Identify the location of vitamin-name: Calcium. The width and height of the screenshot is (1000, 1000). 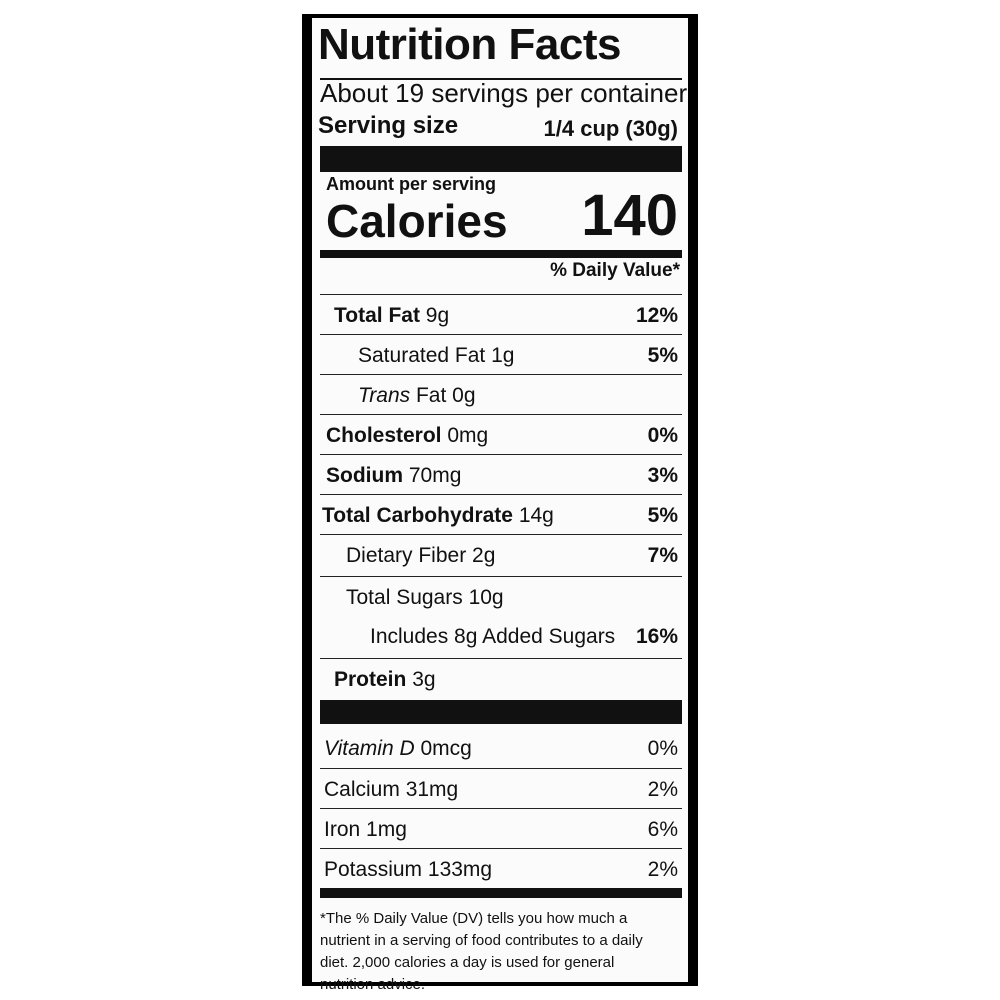
(362, 789).